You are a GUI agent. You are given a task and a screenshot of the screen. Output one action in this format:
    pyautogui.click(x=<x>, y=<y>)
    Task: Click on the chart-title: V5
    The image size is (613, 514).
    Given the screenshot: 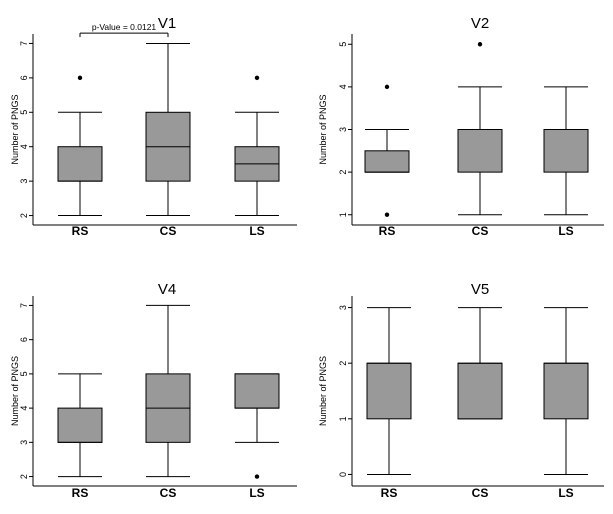 What is the action you would take?
    pyautogui.click(x=480, y=289)
    